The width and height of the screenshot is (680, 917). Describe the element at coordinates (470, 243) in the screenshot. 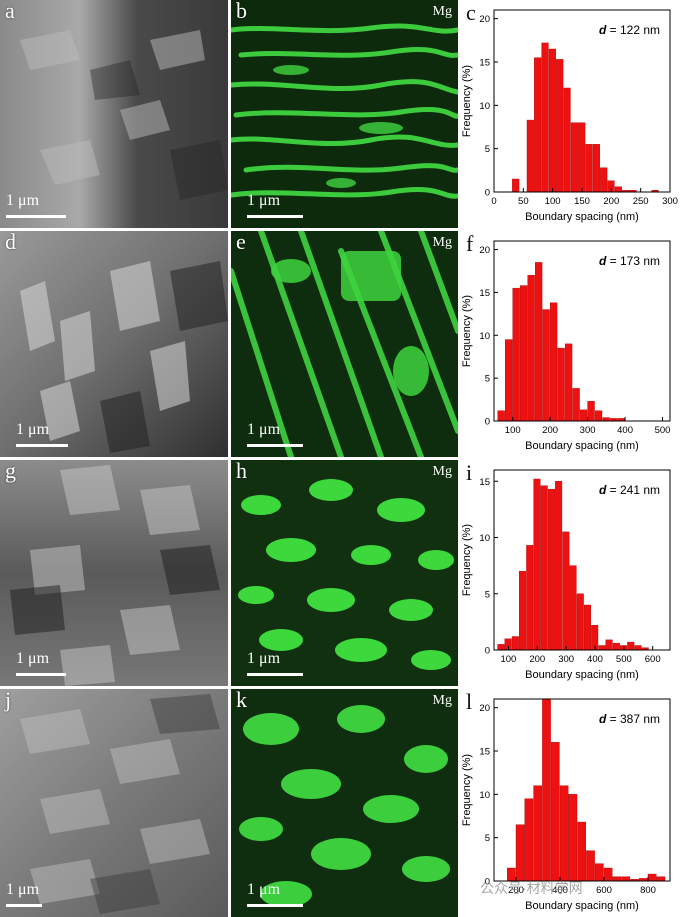

I see `panel-label: f` at that location.